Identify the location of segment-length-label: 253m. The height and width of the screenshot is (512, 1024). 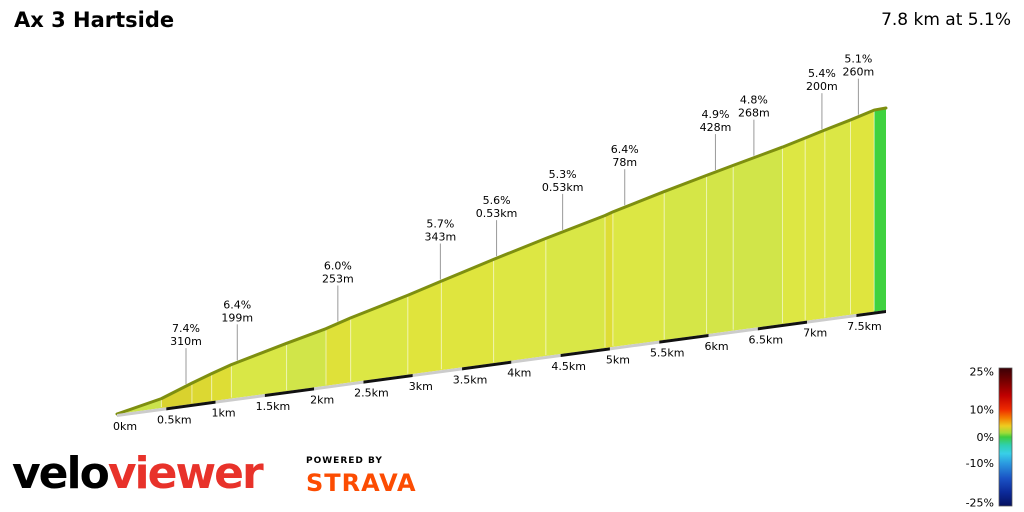
(338, 278).